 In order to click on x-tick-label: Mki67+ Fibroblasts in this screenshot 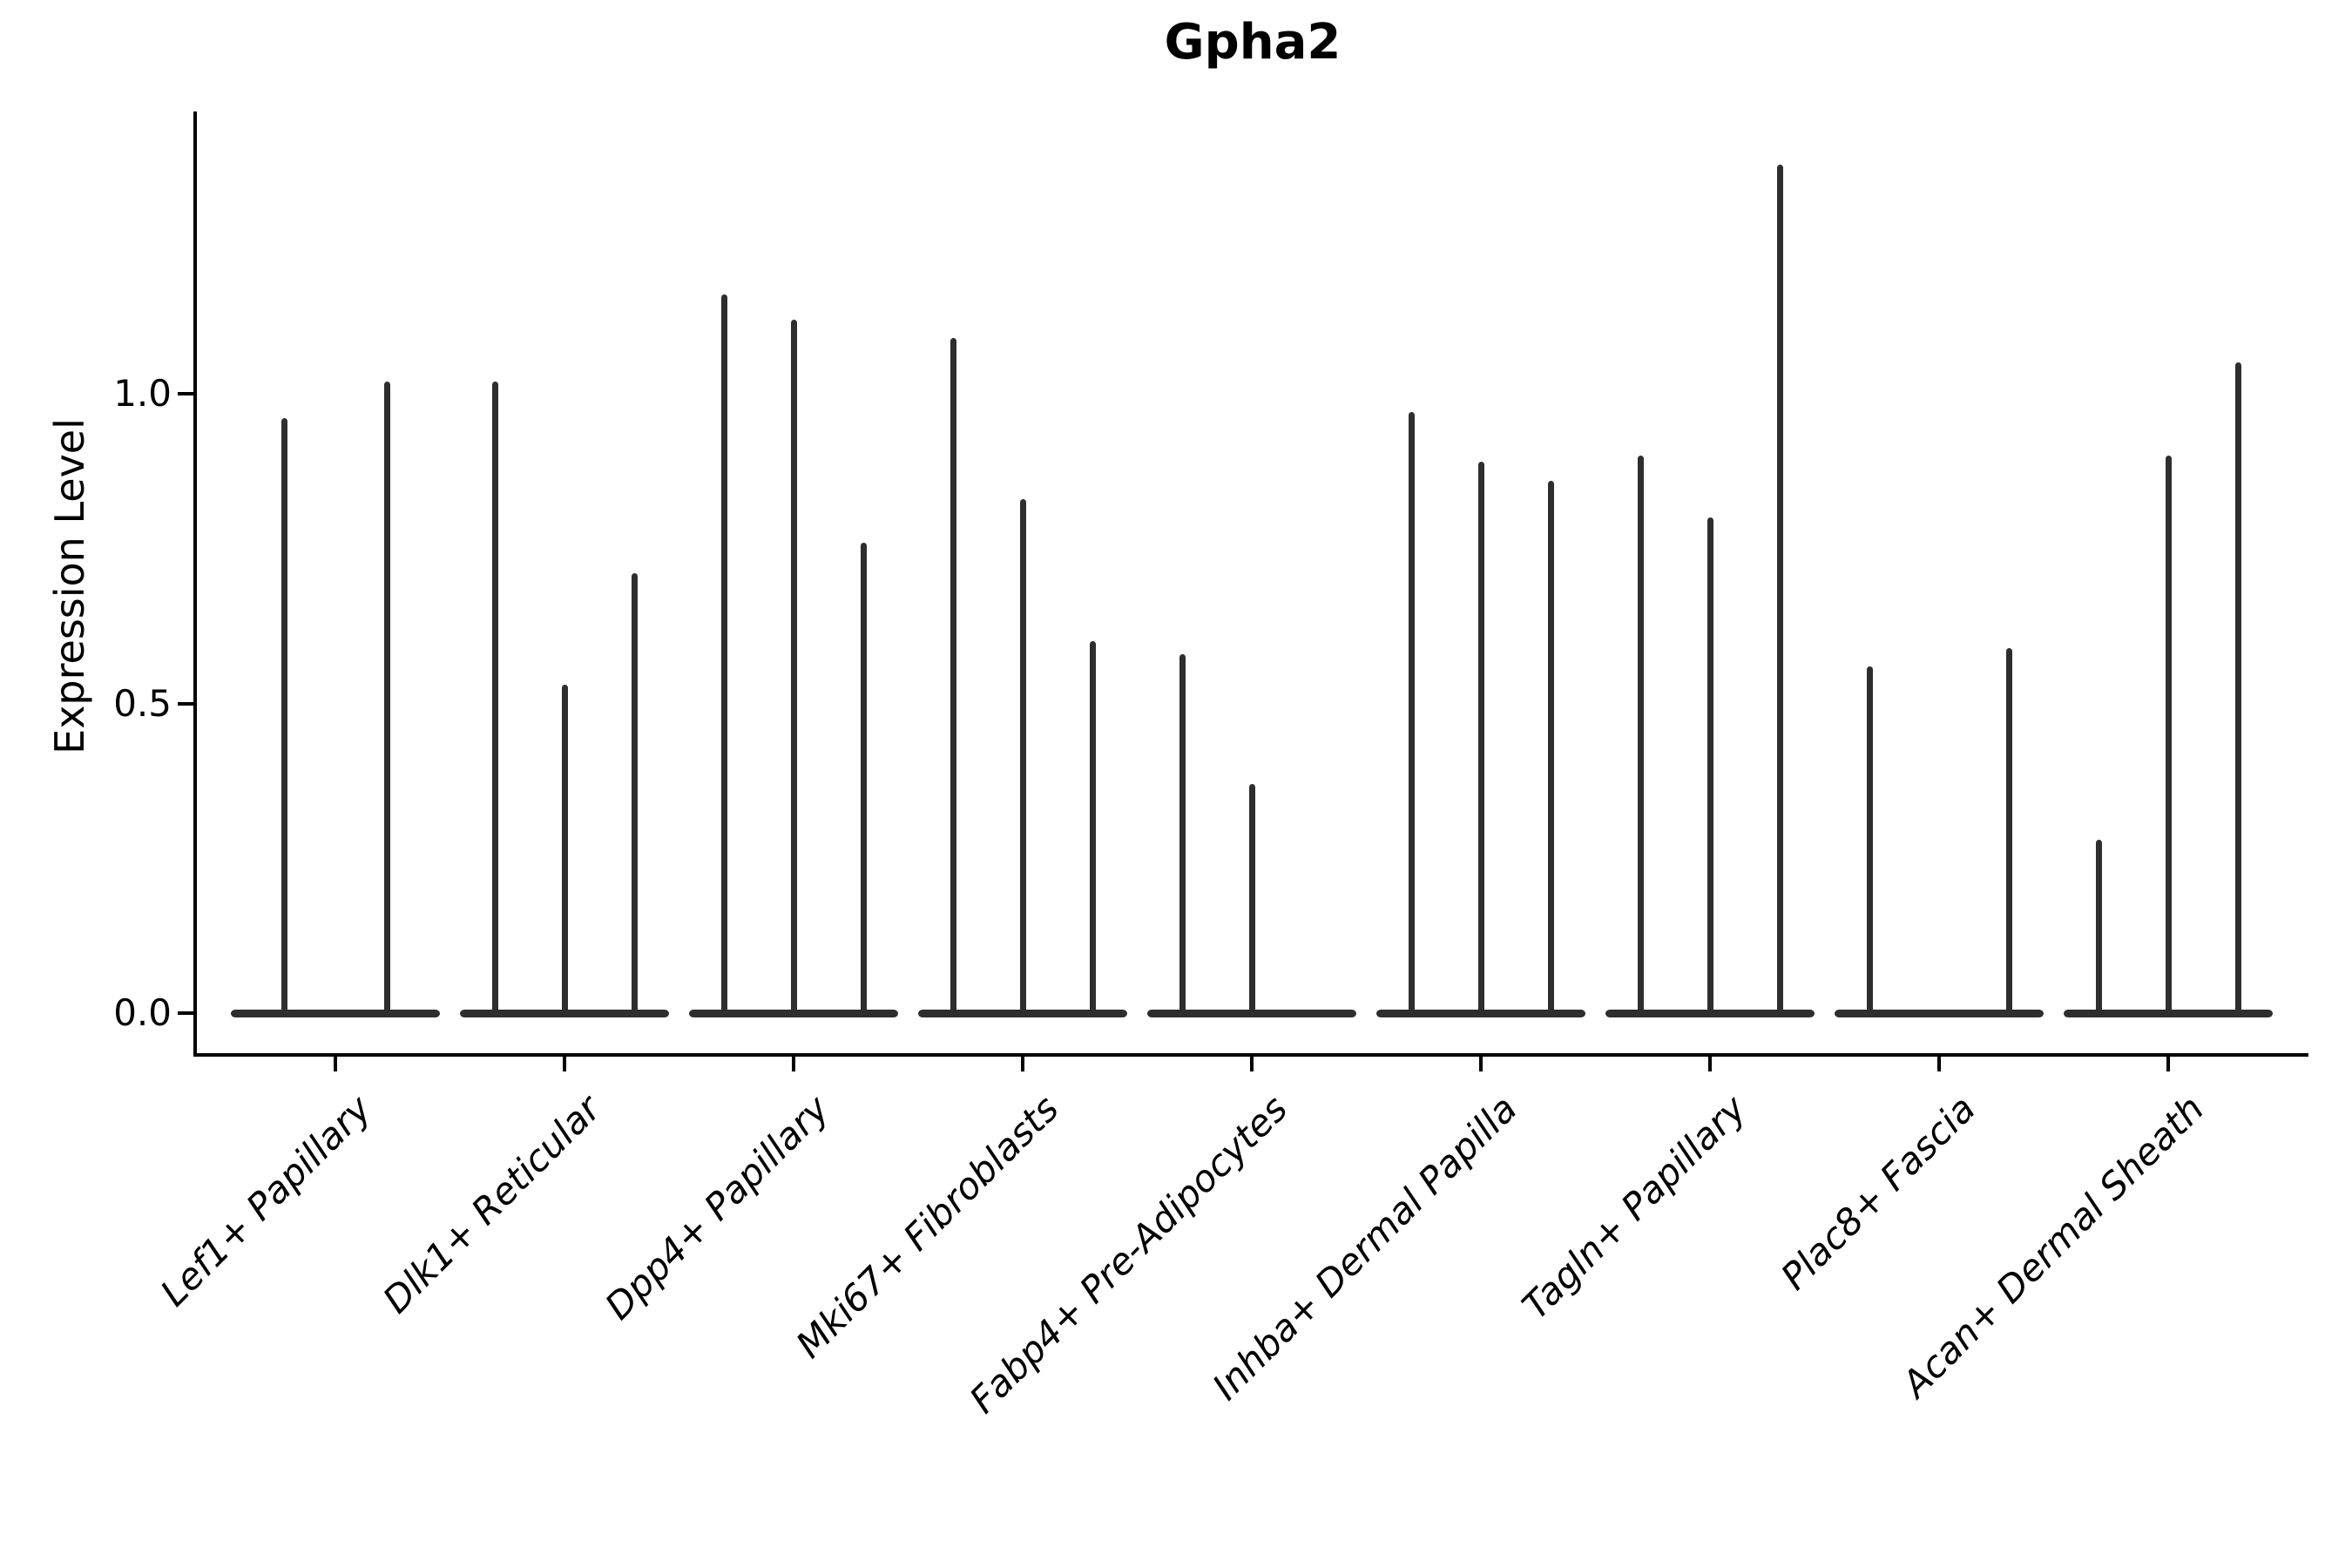, I will do `click(927, 1227)`.